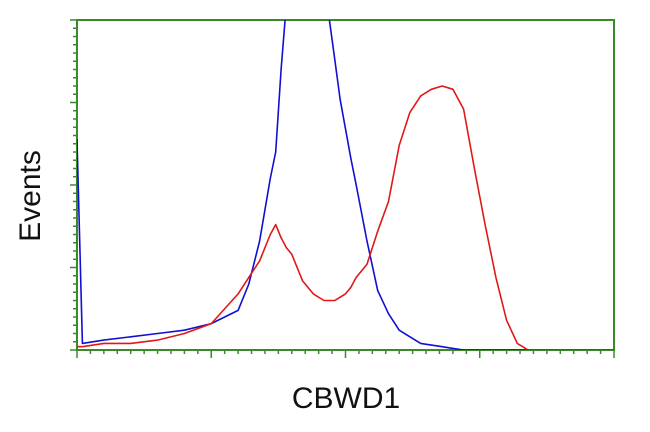  I want to click on x-axis-label: CBWD1, so click(346, 398).